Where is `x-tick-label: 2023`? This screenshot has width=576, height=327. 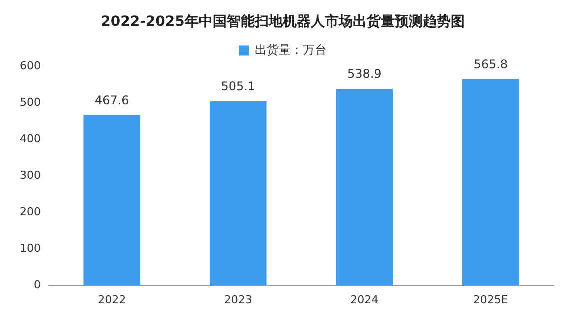 x-tick-label: 2023 is located at coordinates (238, 299).